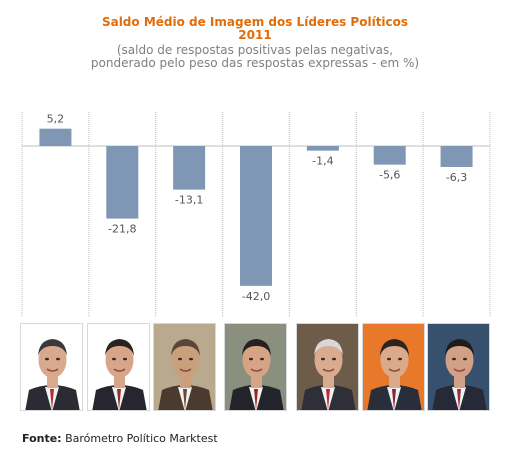 This screenshot has height=459, width=510. Describe the element at coordinates (256, 296) in the screenshot. I see `bar-value-label-4: -42,0` at that location.